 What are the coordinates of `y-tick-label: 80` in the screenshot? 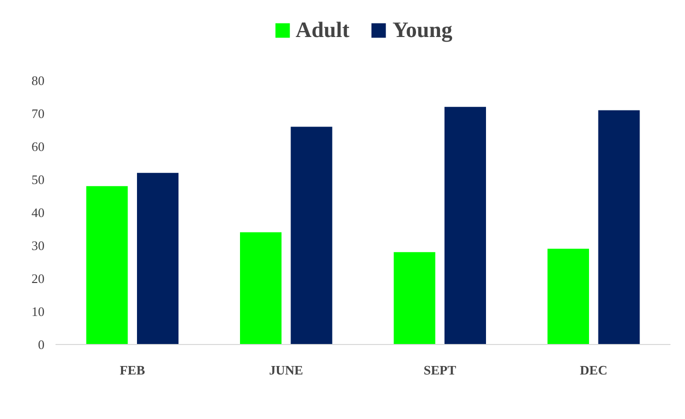 It's located at (38, 80).